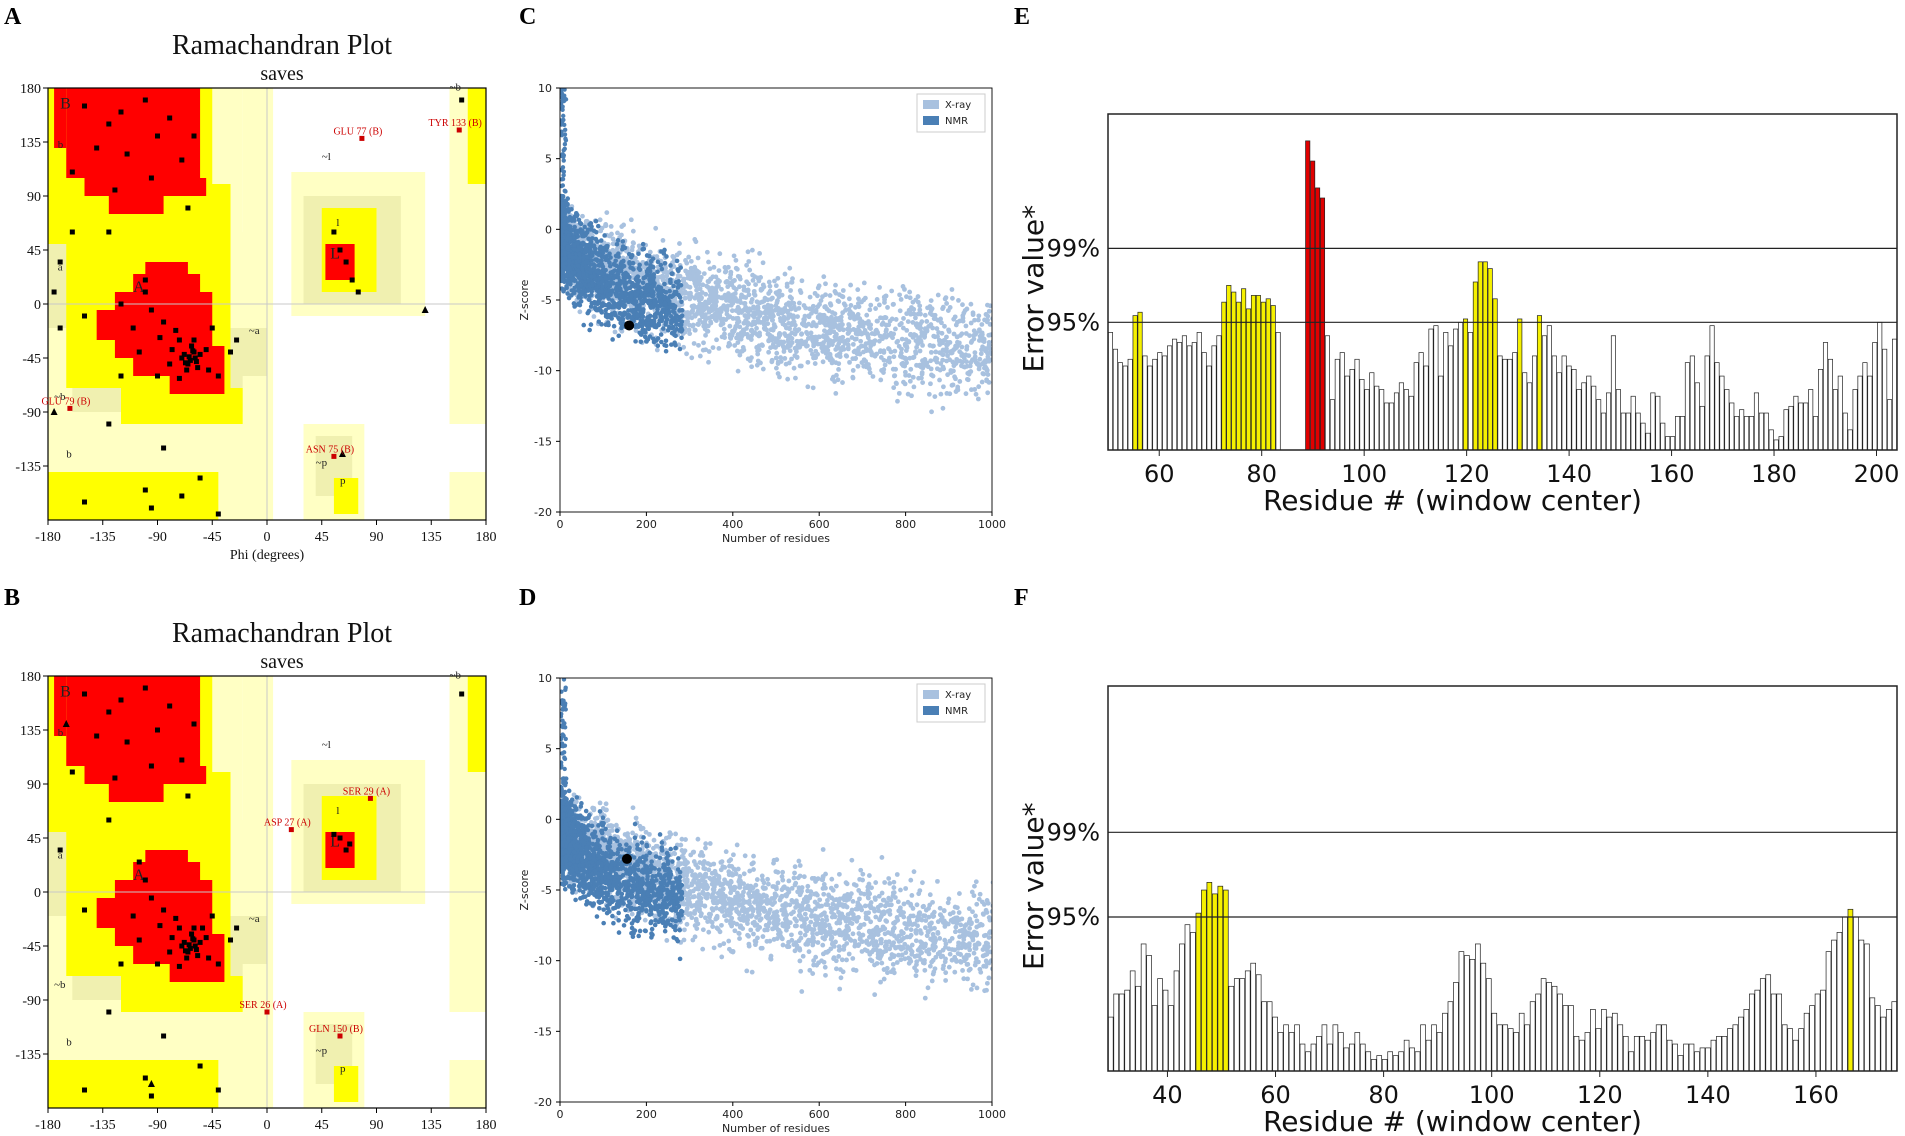 The height and width of the screenshot is (1136, 1905). Describe the element at coordinates (467, 1084) in the screenshot. I see `generous-region` at that location.